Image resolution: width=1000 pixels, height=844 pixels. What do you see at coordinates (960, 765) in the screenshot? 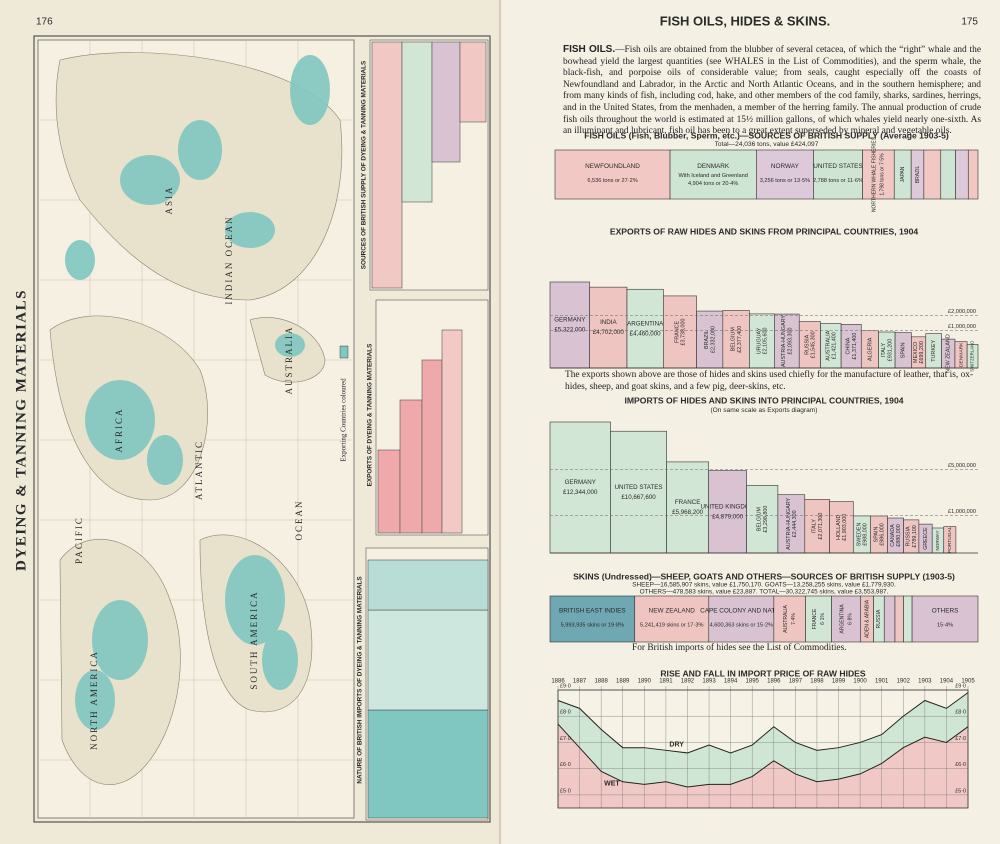
I see `y-tick-label: £6·0` at bounding box center [960, 765].